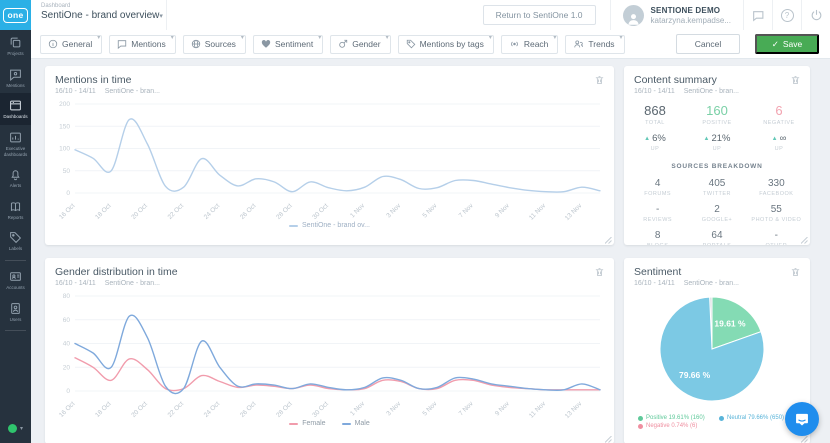 This screenshot has height=443, width=830. I want to click on broadcast-icon, so click(514, 44).